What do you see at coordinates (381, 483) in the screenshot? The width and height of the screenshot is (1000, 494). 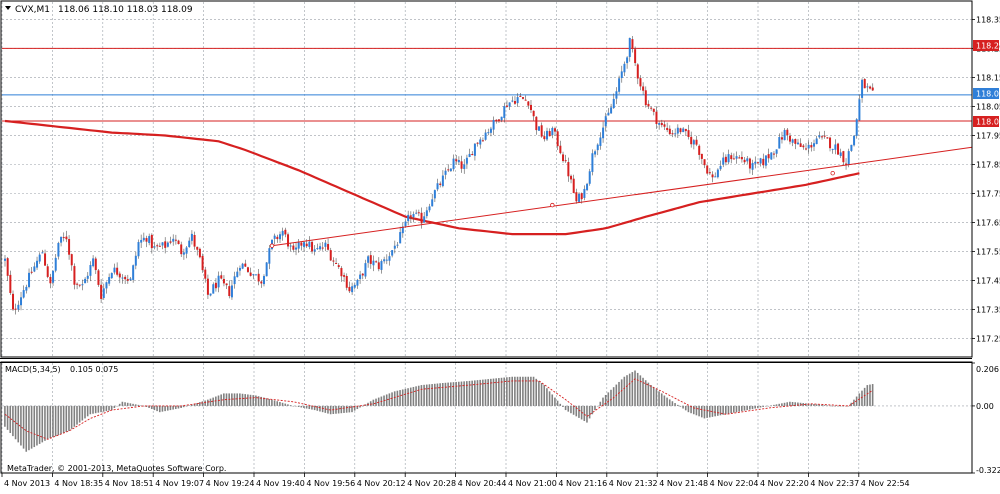 I see `time-tick-label: 4 Nov 20:12` at bounding box center [381, 483].